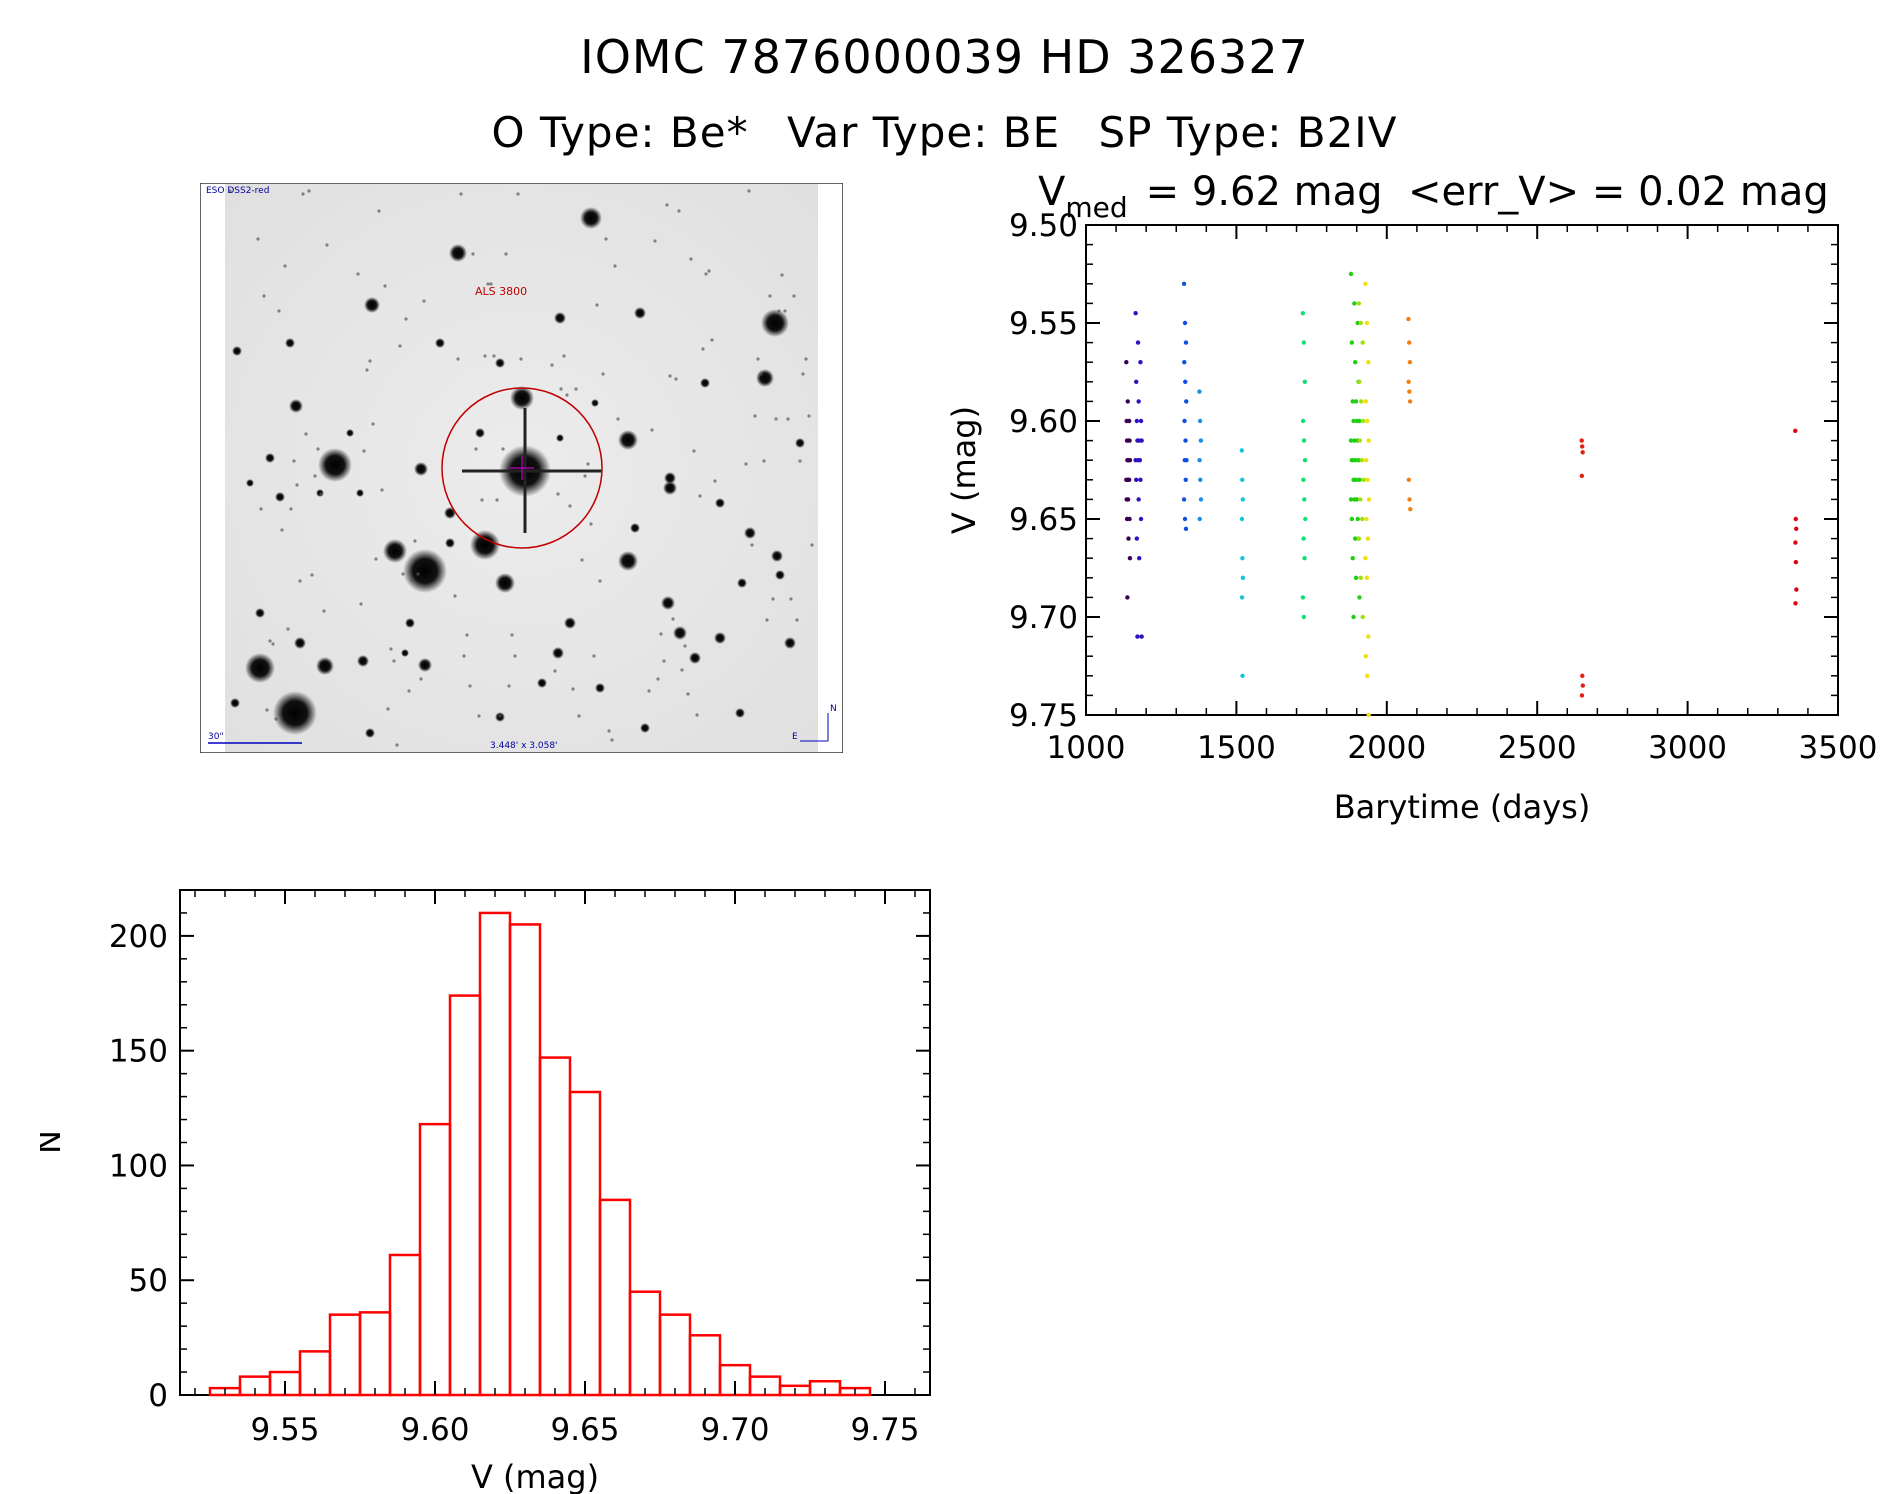 The width and height of the screenshot is (1889, 1494). What do you see at coordinates (54, 1142) in the screenshot?
I see `hist-y-axis-label: N` at bounding box center [54, 1142].